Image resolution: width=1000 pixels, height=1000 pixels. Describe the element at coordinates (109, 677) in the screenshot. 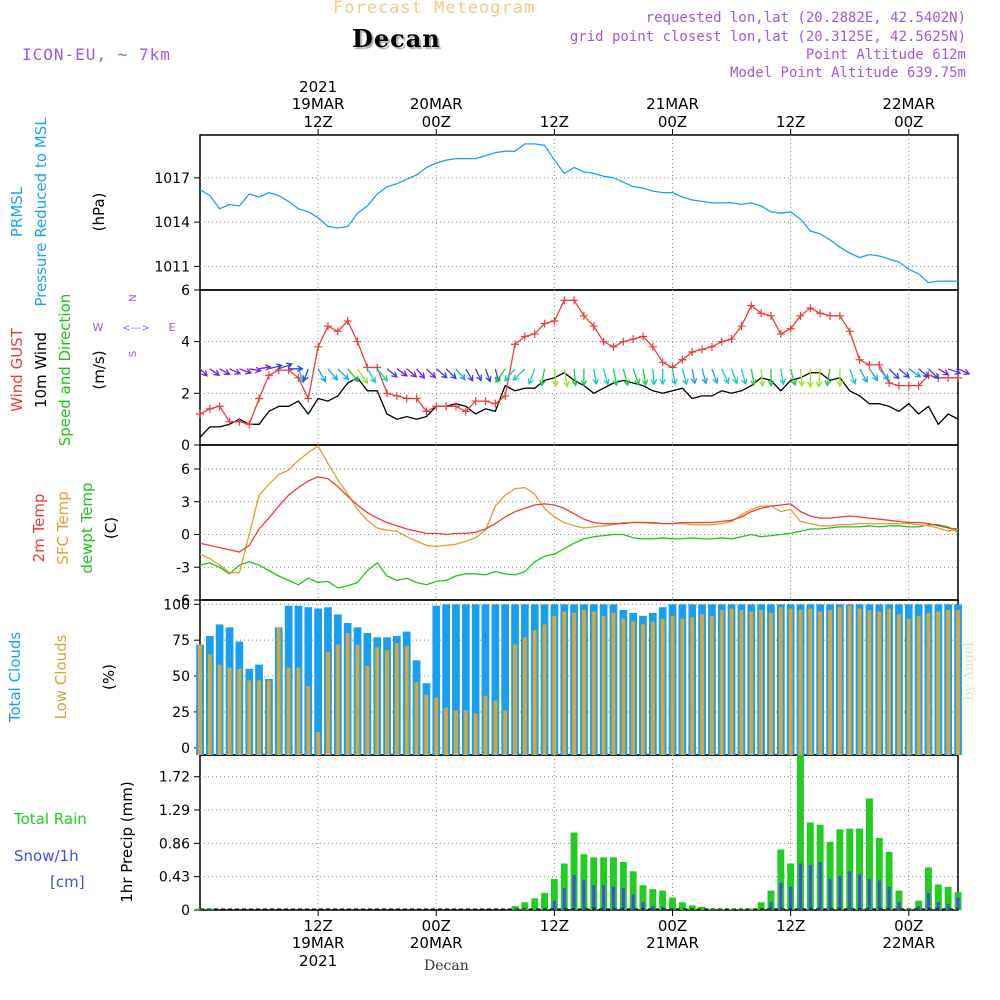

I see `clouds-unit: (%)` at that location.